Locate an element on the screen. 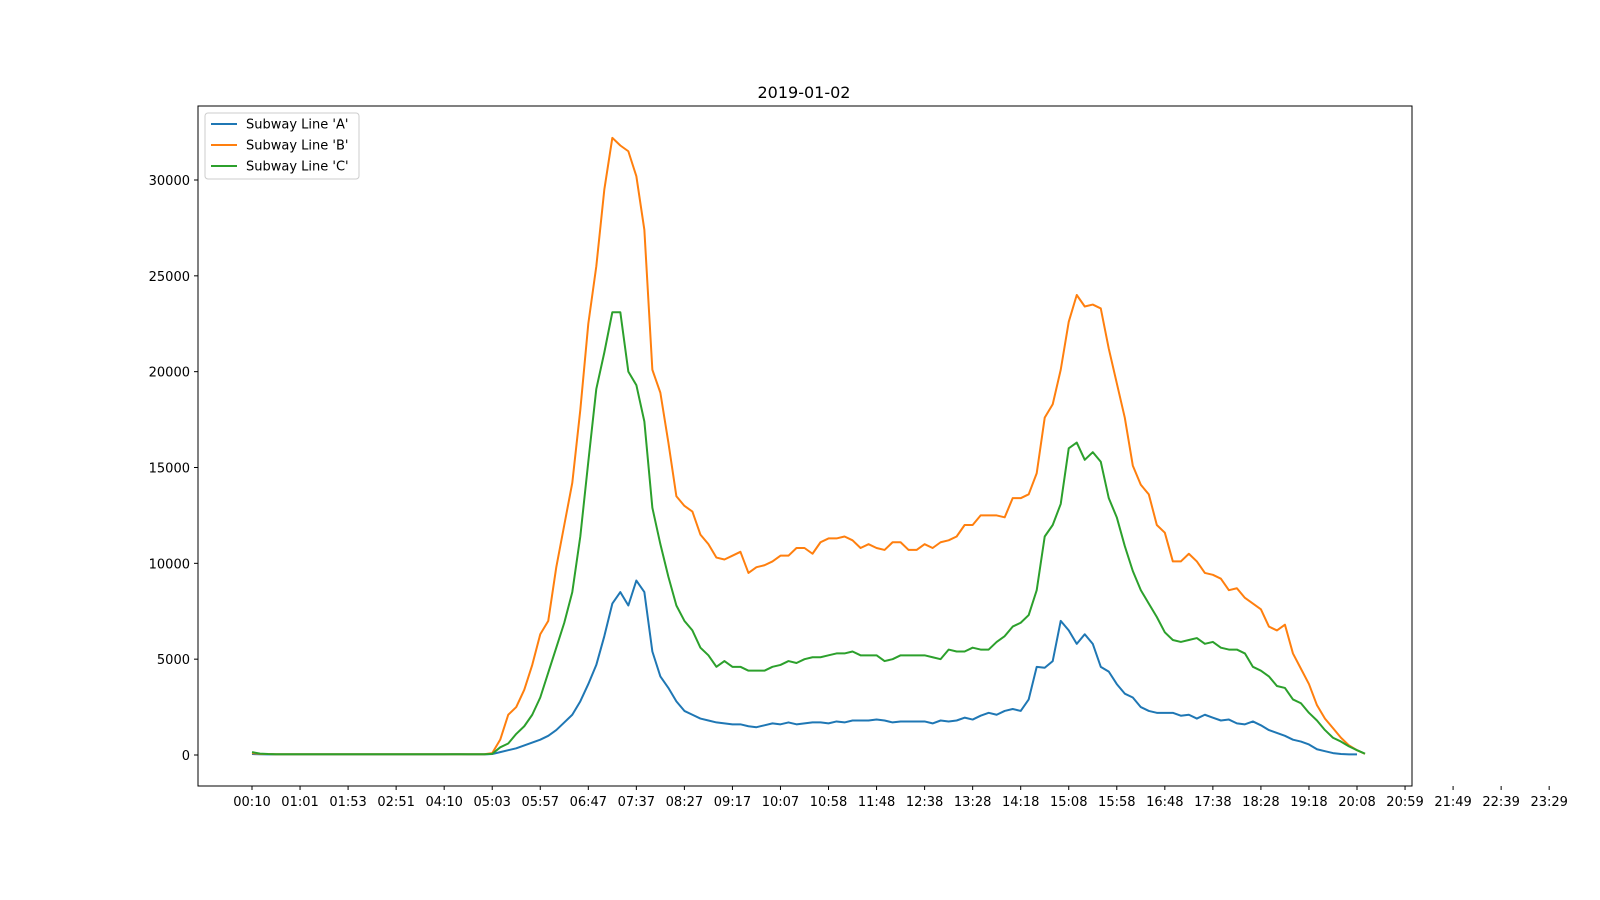 This screenshot has height=900, width=1600. legend-label-1: Subway Line 'B' is located at coordinates (297, 146).